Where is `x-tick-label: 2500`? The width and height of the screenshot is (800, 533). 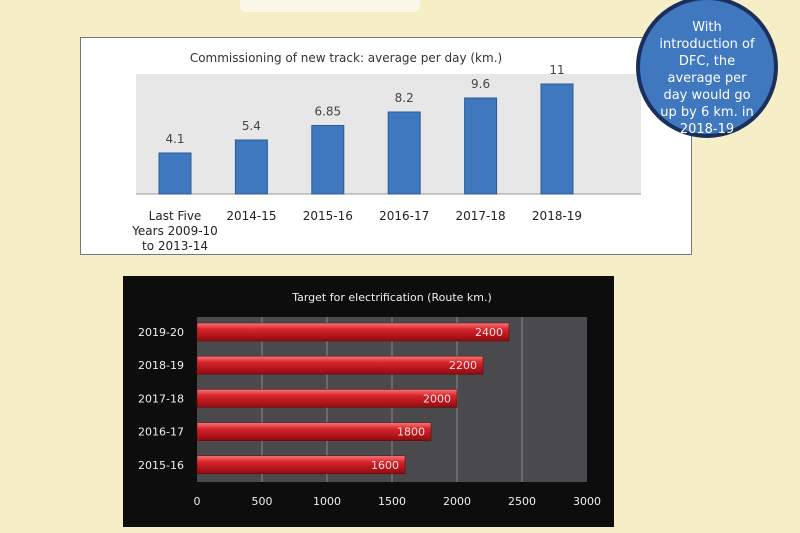 x-tick-label: 2500 is located at coordinates (522, 501).